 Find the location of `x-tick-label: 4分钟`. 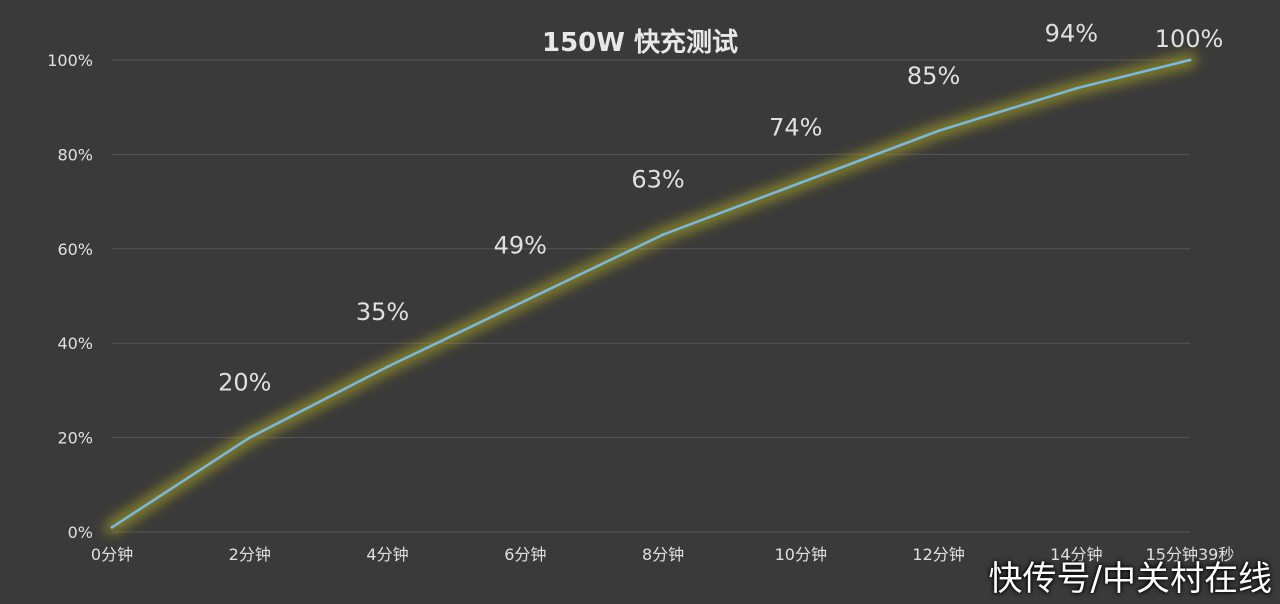

x-tick-label: 4分钟 is located at coordinates (387, 554).